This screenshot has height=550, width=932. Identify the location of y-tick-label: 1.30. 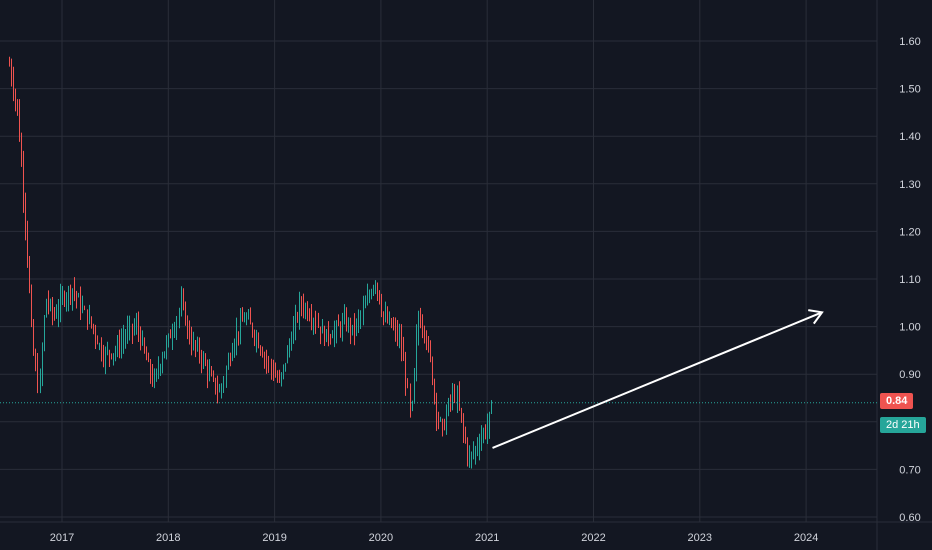
(909, 185).